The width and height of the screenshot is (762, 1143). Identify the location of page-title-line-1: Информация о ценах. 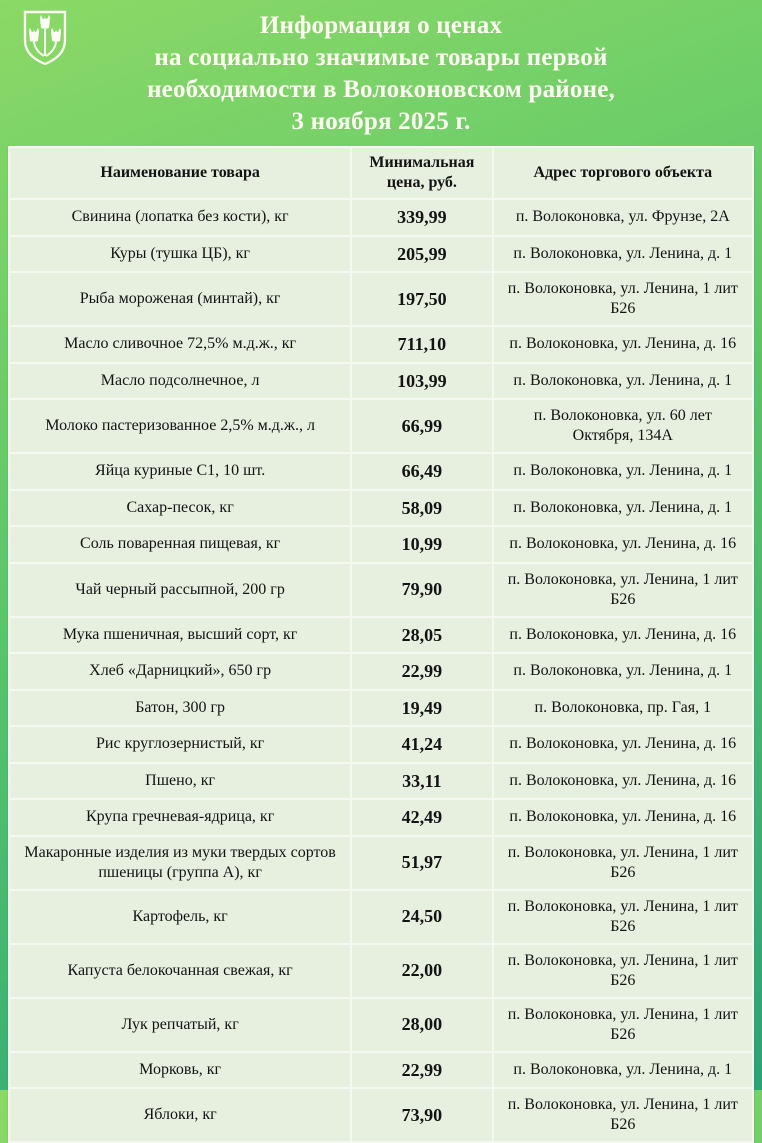
(381, 25).